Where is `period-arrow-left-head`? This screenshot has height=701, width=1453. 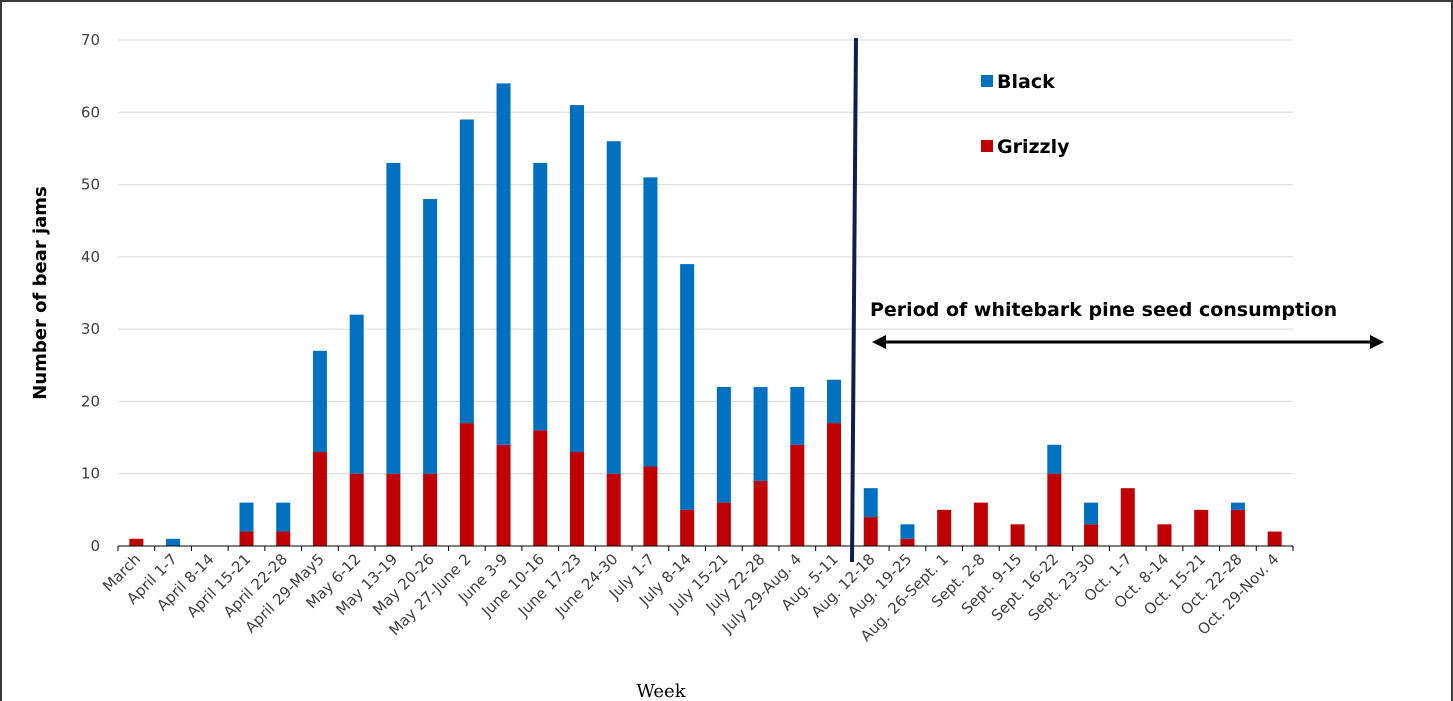
period-arrow-left-head is located at coordinates (879, 342).